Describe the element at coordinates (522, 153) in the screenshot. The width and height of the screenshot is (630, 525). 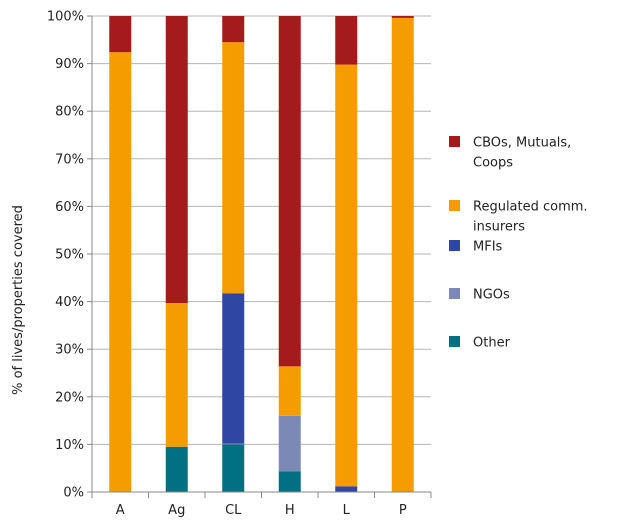
I see `legend-label: CBOs, Mutuals, Coops` at that location.